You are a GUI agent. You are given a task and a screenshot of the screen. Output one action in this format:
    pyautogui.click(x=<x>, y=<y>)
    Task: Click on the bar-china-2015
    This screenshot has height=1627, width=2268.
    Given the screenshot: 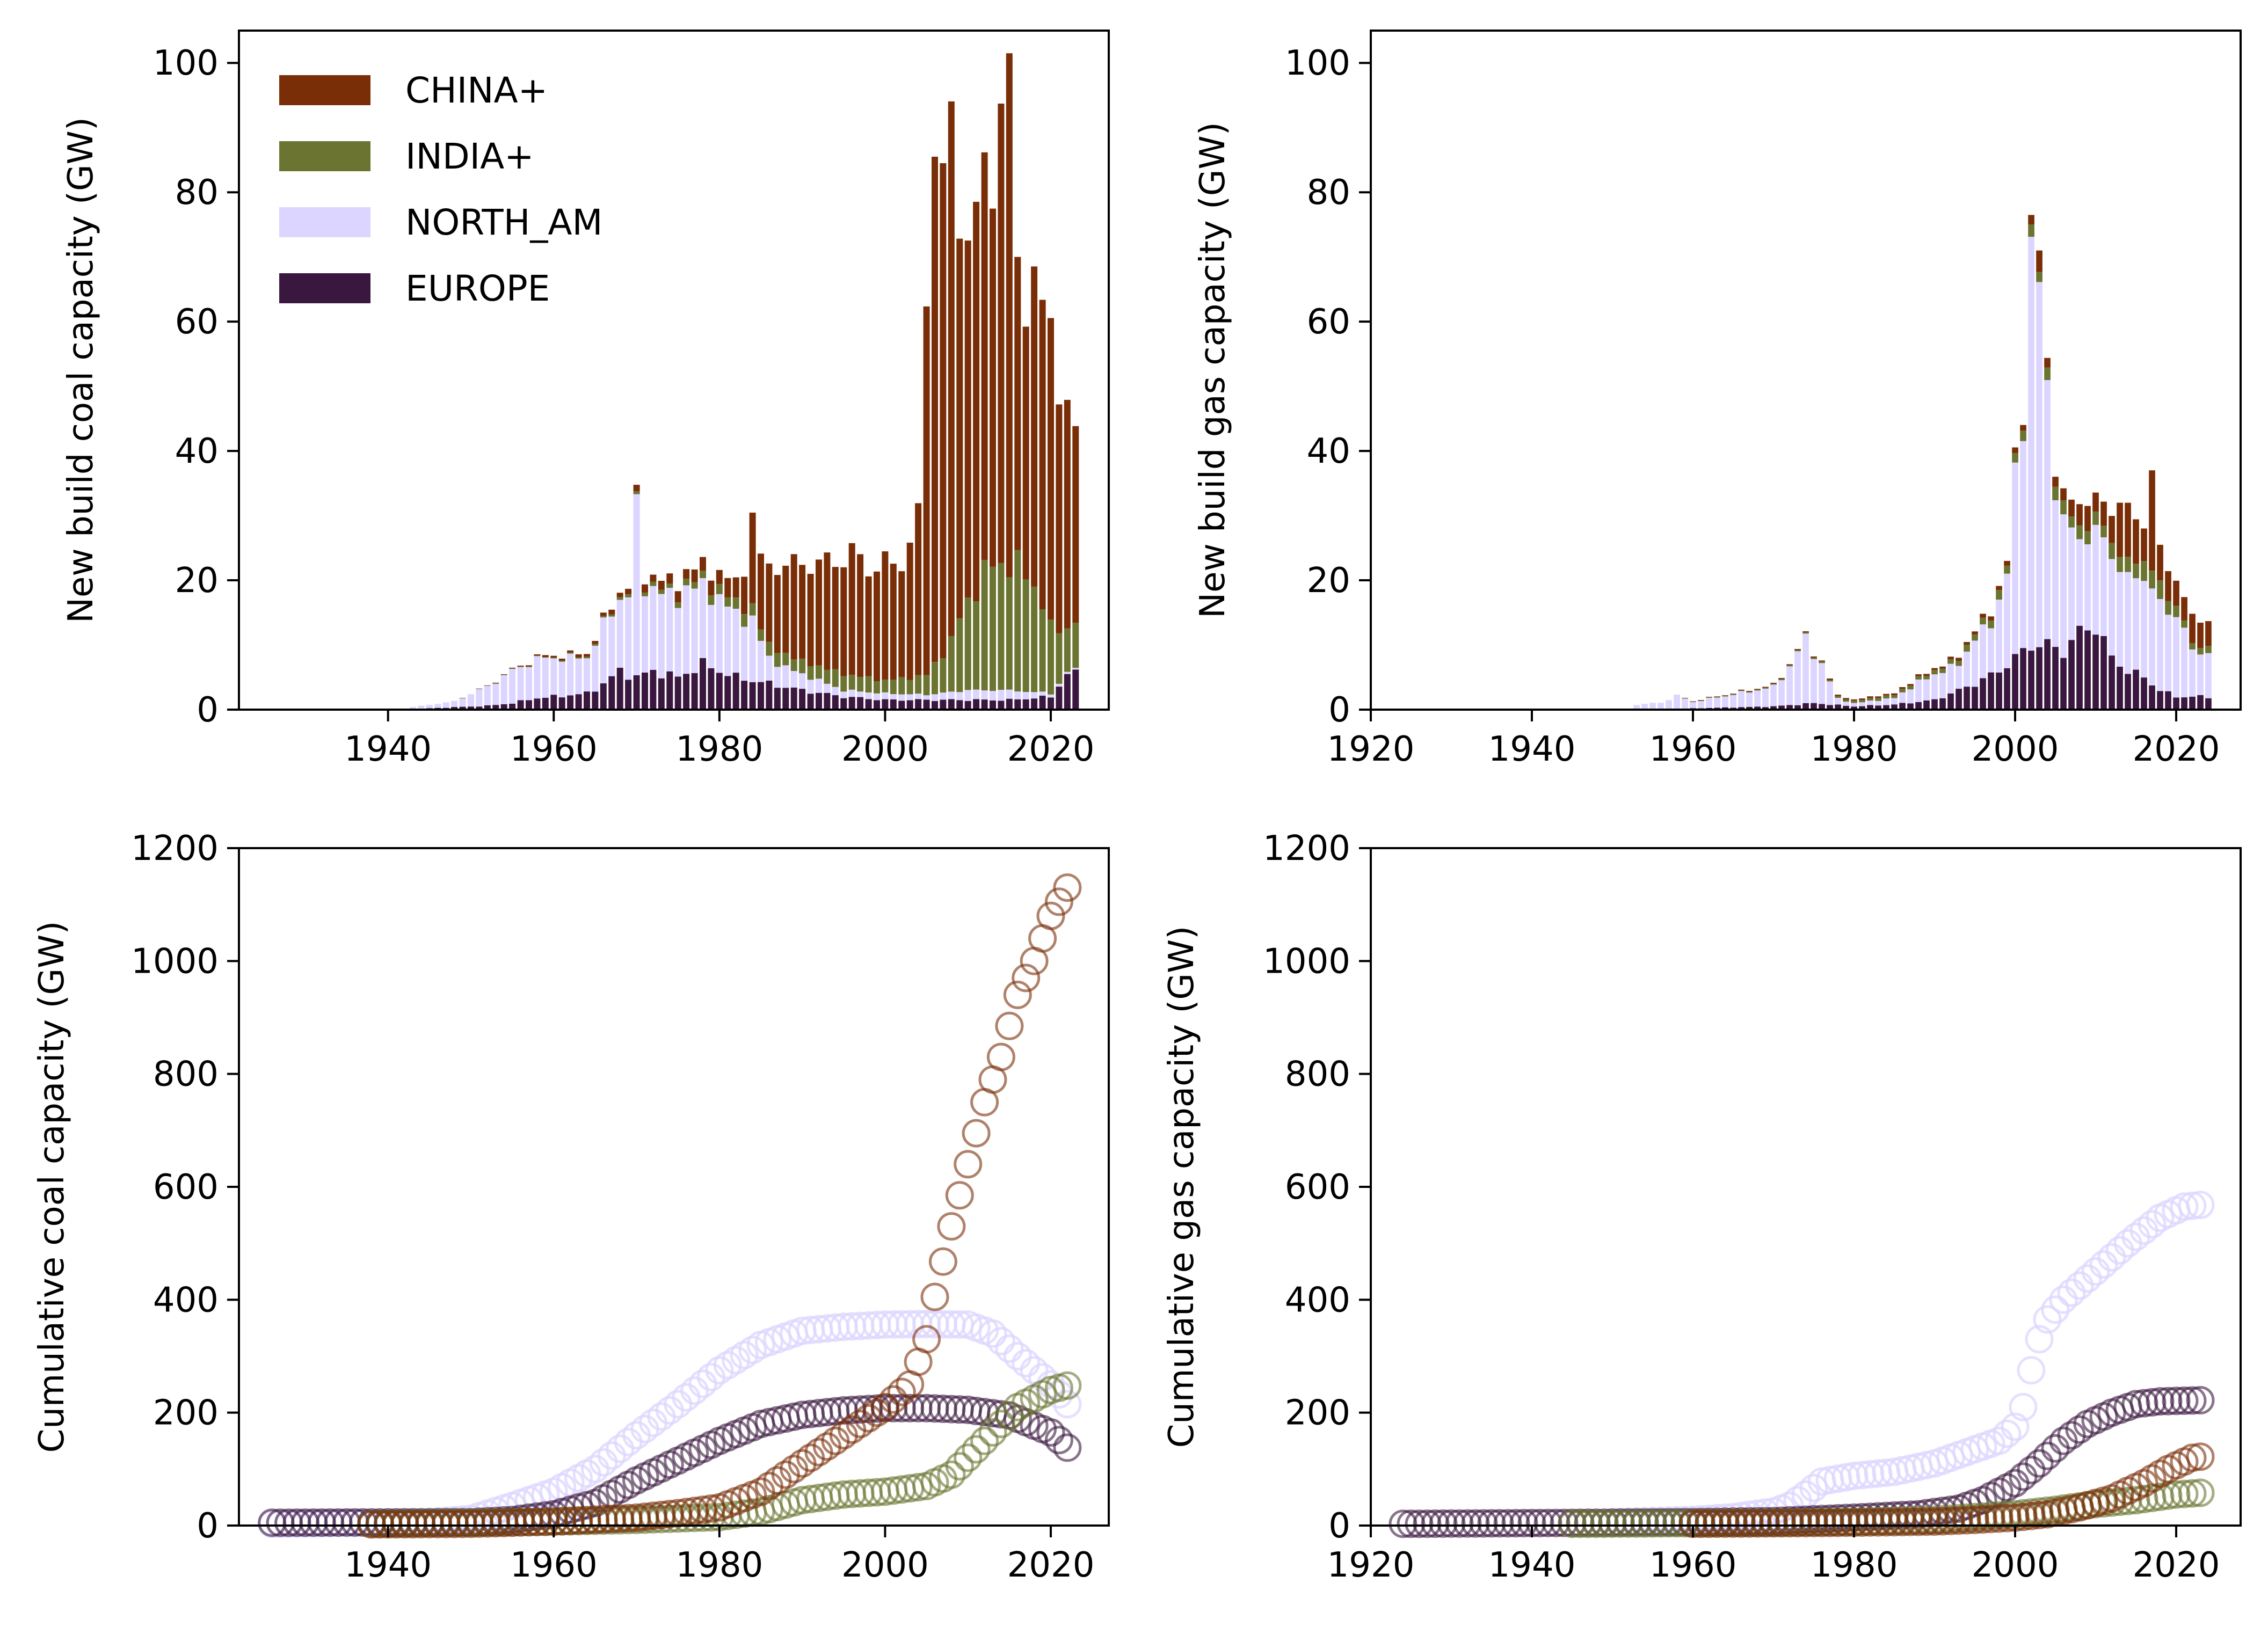 What is the action you would take?
    pyautogui.click(x=2136, y=542)
    